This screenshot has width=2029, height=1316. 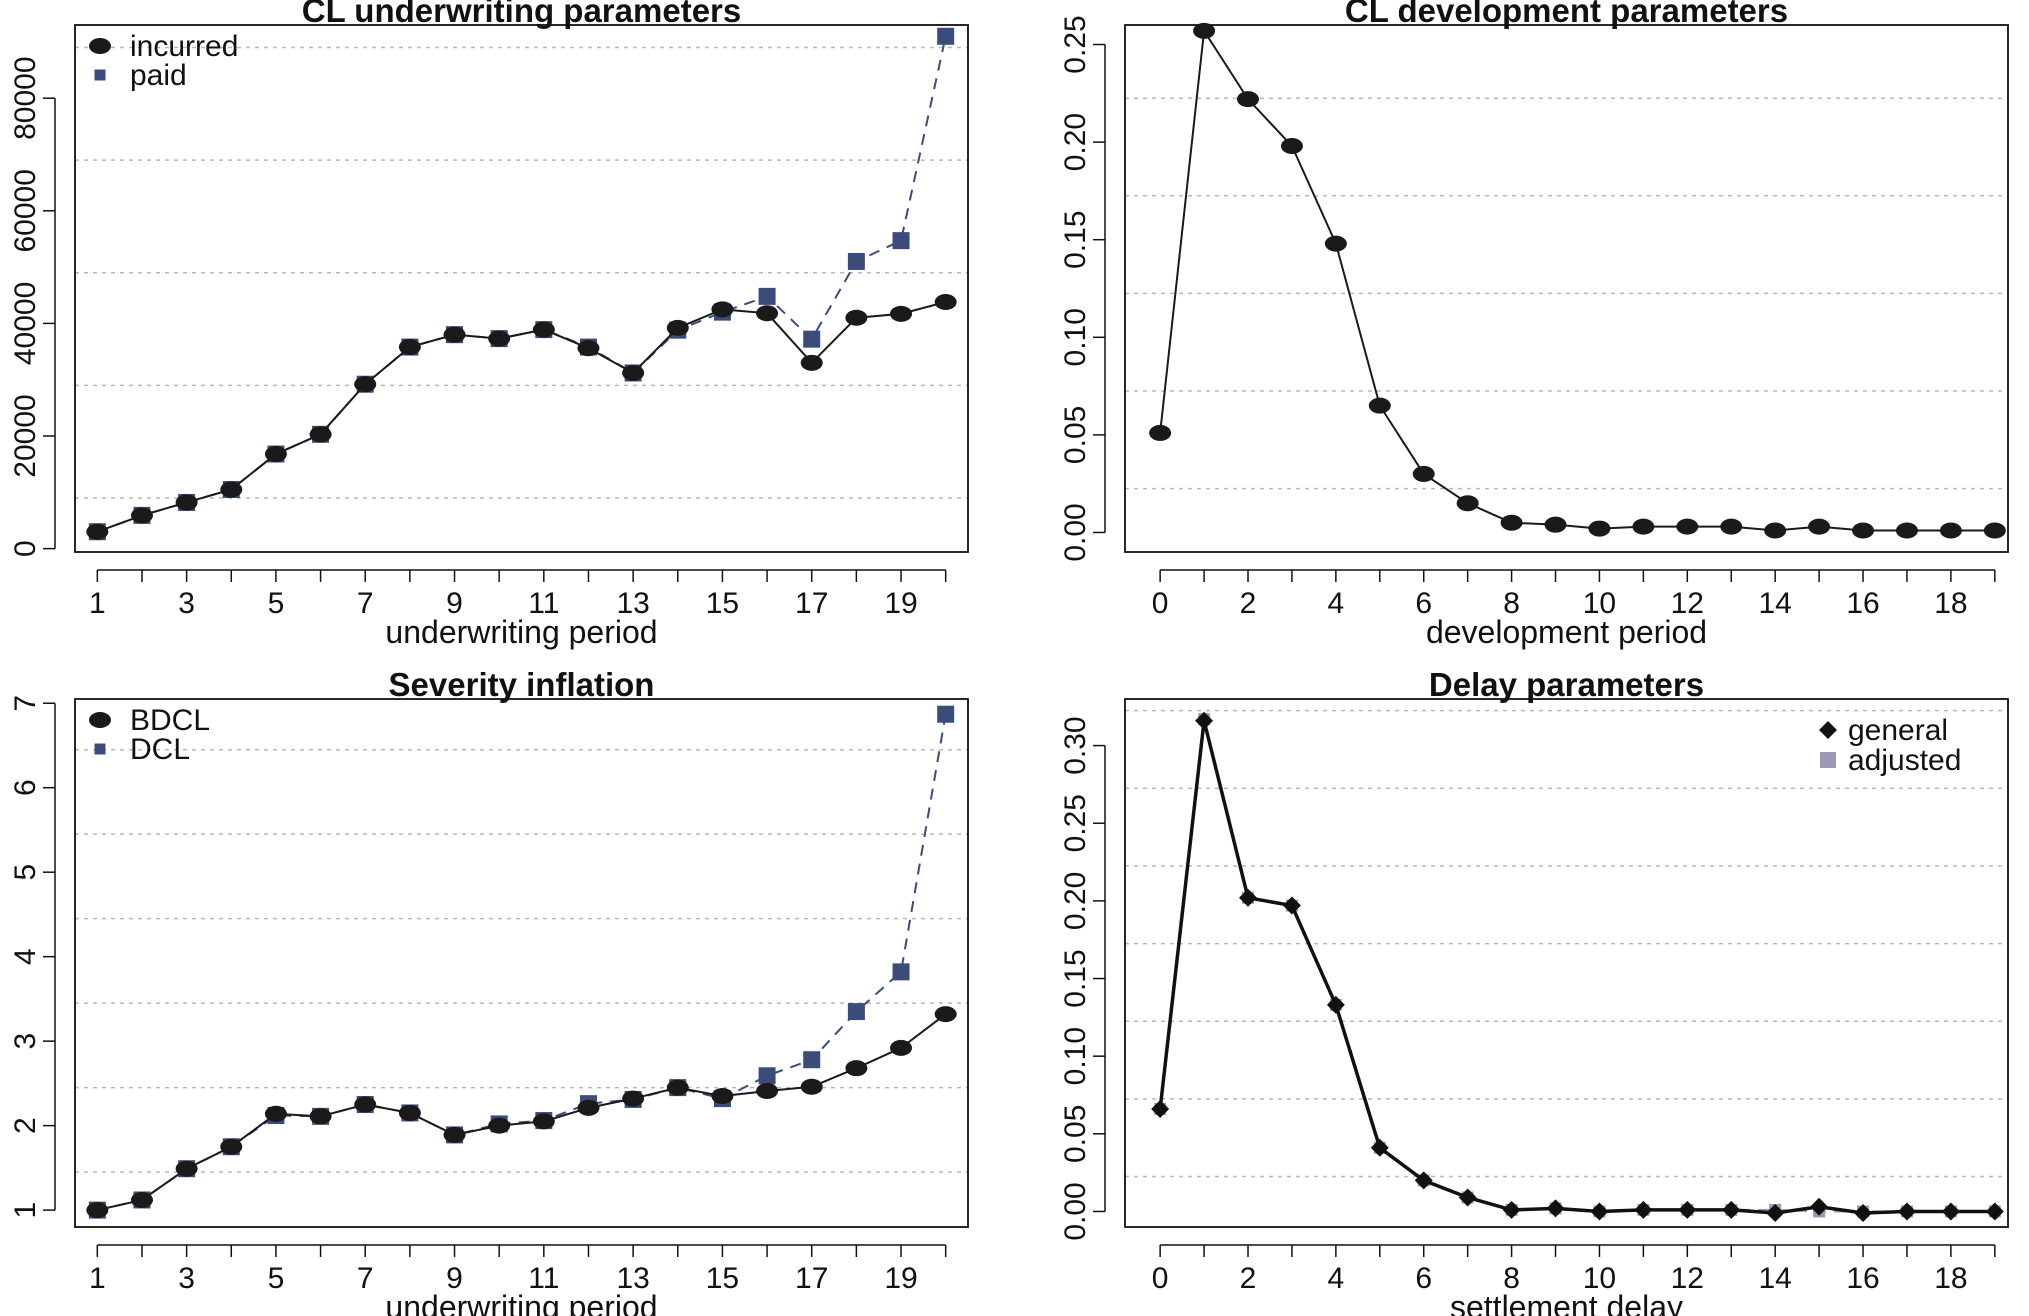 I want to click on x-tick-label: 3, so click(x=186, y=1278).